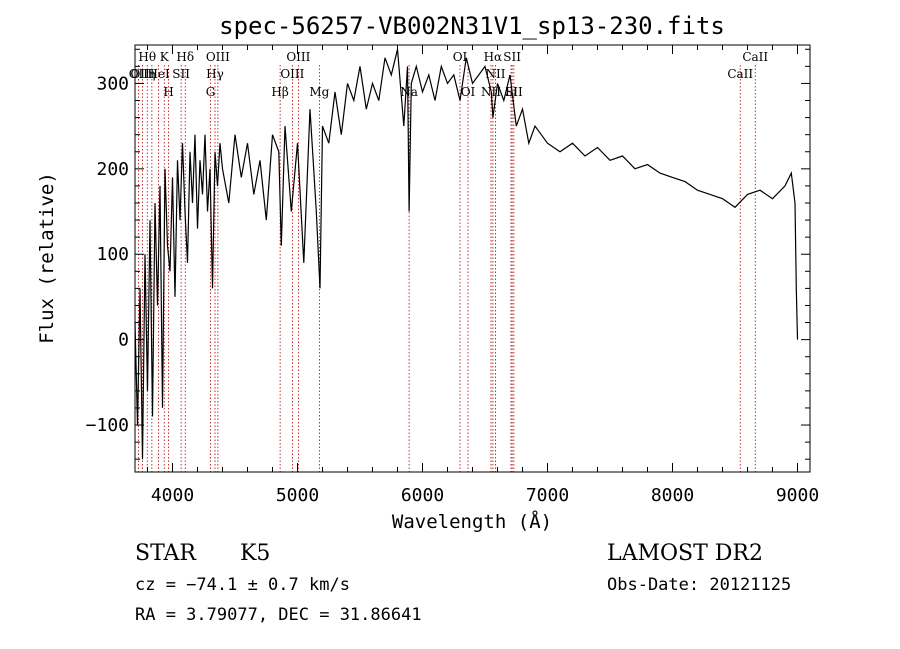 The image size is (900, 649). I want to click on obs-date: Obs-Date: 20121125, so click(699, 585).